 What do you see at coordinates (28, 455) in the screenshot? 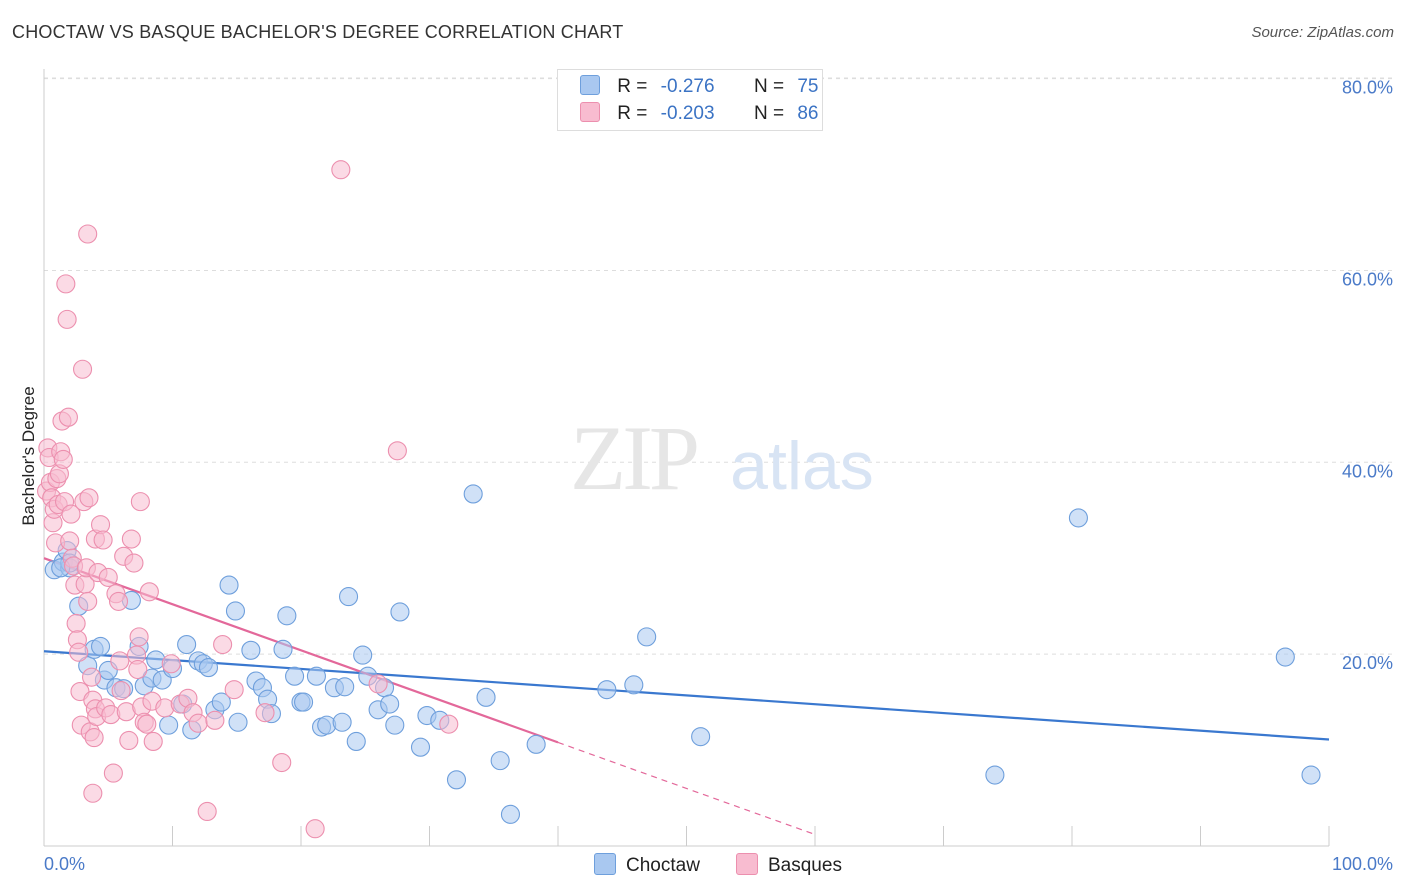
I see `y-axis-label: Bachelor's Degree` at bounding box center [28, 455].